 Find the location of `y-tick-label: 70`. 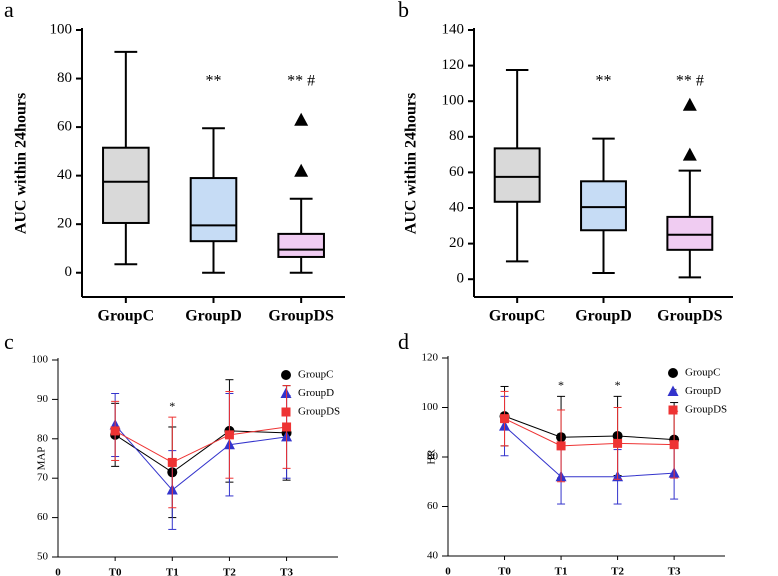

y-tick-label: 70 is located at coordinates (43, 478).